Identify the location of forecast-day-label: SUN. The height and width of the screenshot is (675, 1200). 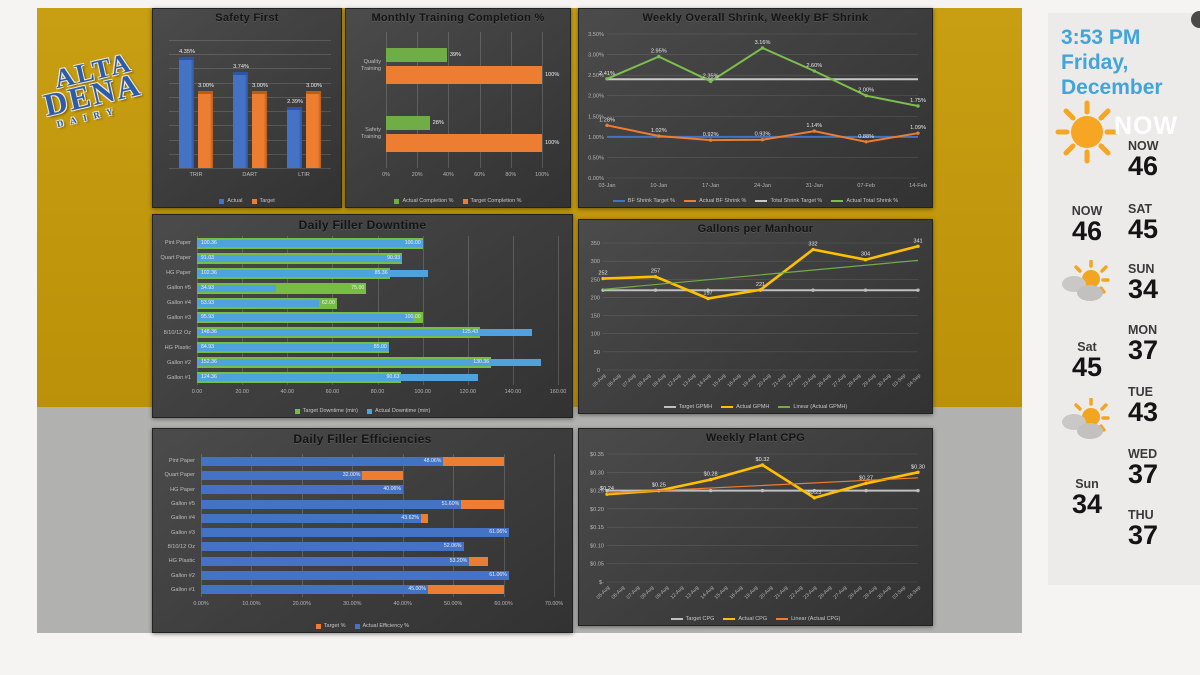
(1141, 269).